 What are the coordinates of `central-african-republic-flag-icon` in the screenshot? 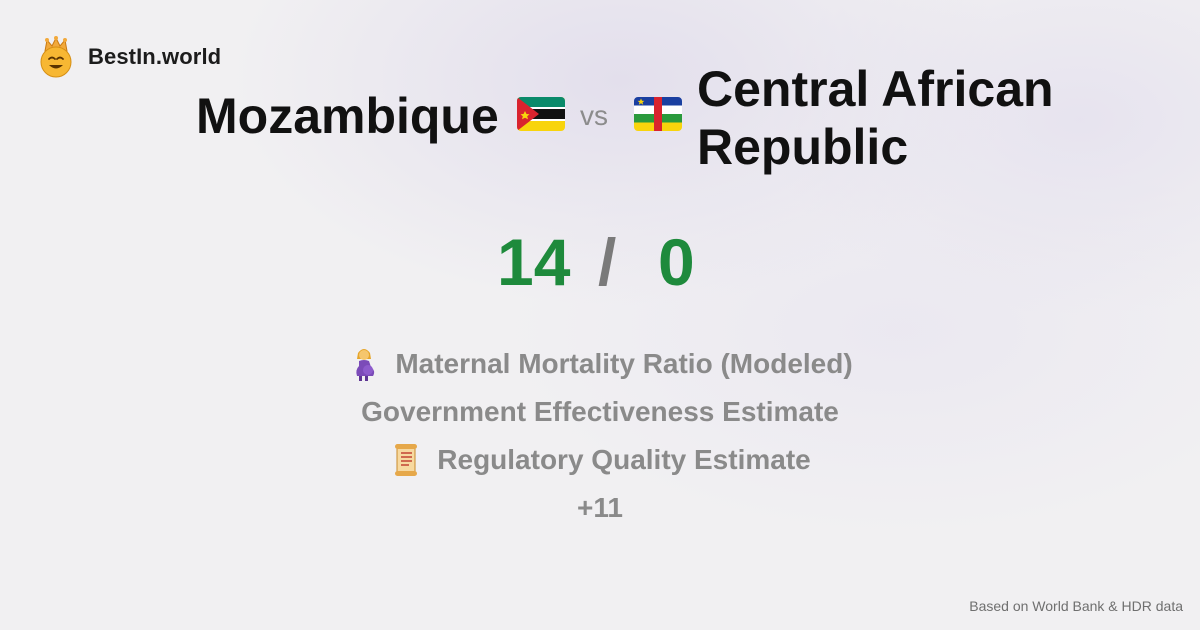 It's located at (658, 114).